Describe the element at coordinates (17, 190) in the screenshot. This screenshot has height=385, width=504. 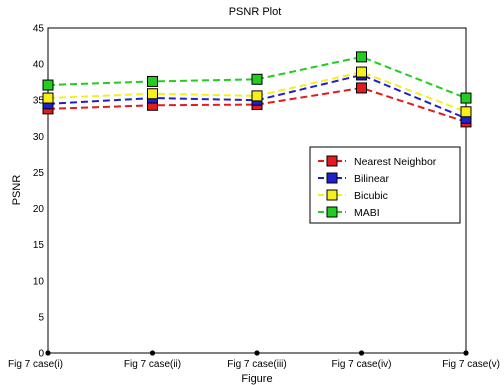
I see `y-axis-title: PSNR` at that location.